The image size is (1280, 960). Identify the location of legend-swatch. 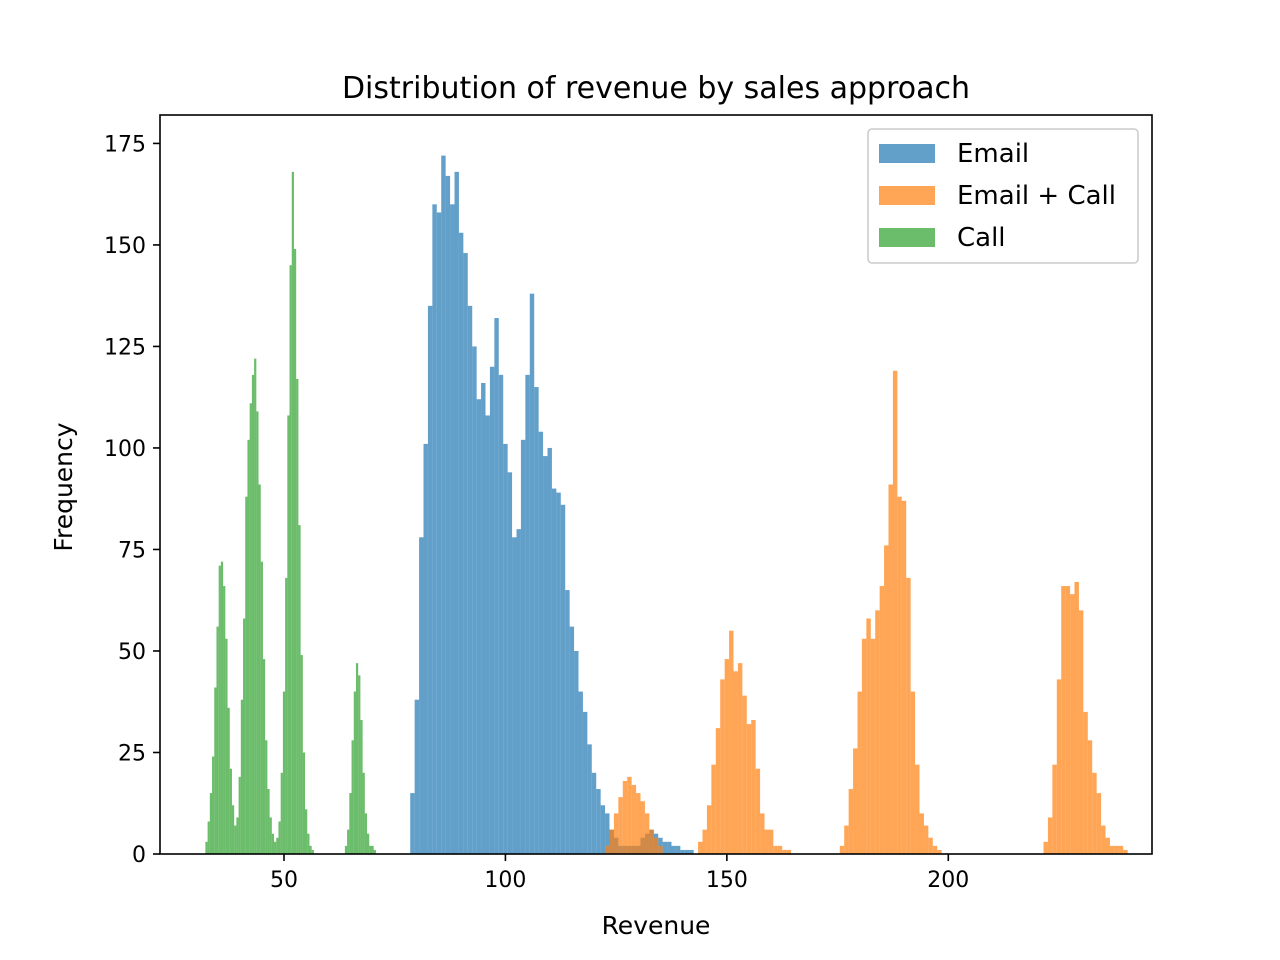
(907, 195).